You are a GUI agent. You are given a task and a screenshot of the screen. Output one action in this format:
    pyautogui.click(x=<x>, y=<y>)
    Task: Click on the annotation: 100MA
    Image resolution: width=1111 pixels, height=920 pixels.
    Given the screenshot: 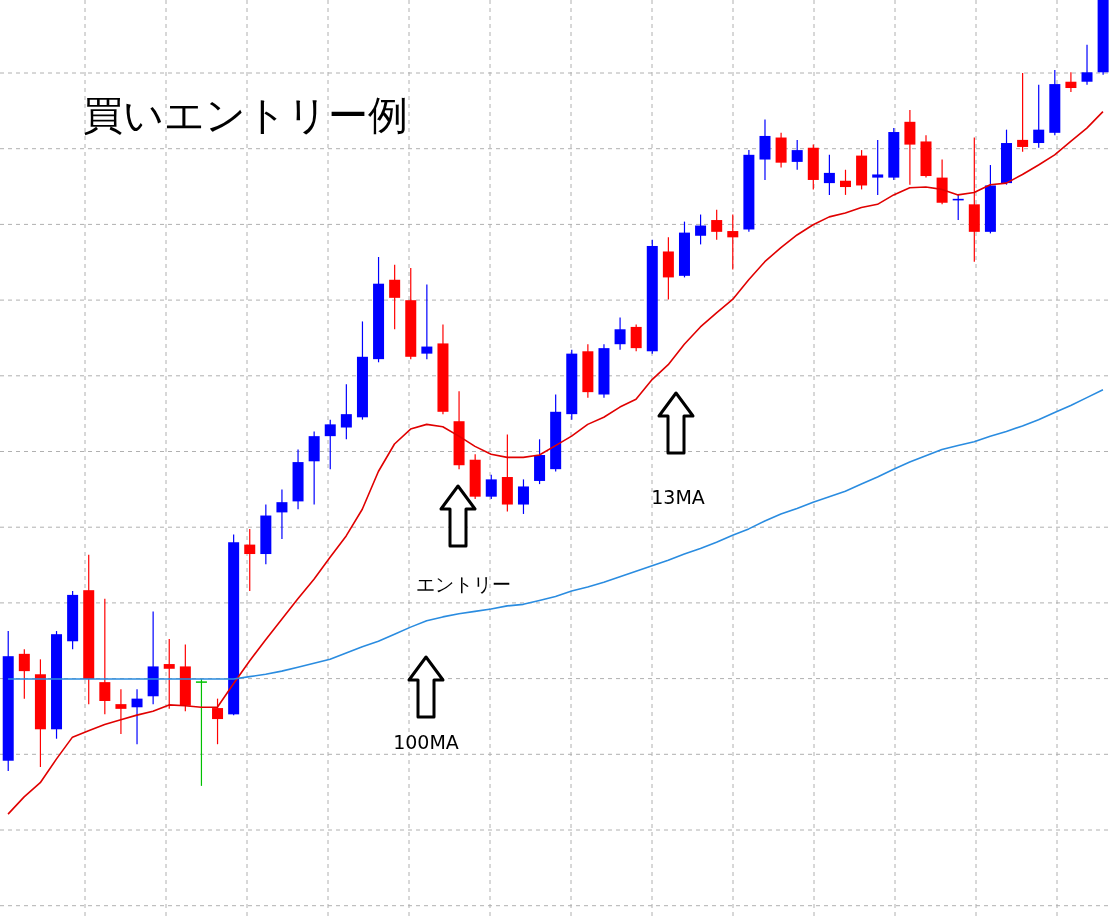 What is the action you would take?
    pyautogui.click(x=426, y=742)
    